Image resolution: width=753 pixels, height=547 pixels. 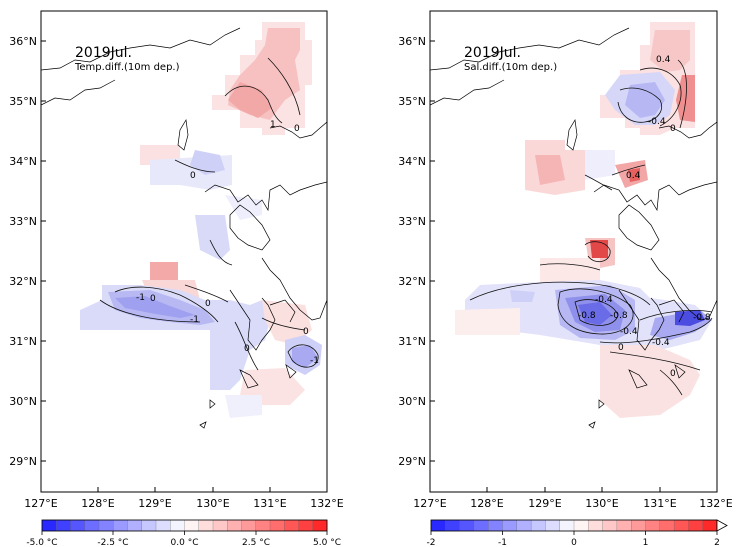 I want to click on lat-label: 34°N, so click(x=23, y=161).